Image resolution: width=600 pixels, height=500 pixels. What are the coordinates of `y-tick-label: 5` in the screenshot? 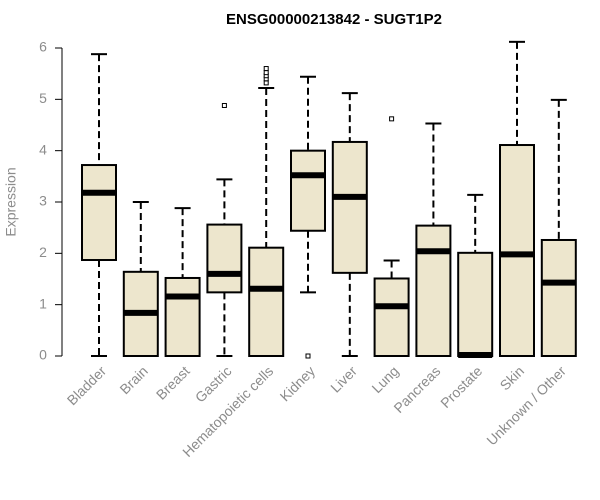 It's located at (43, 98).